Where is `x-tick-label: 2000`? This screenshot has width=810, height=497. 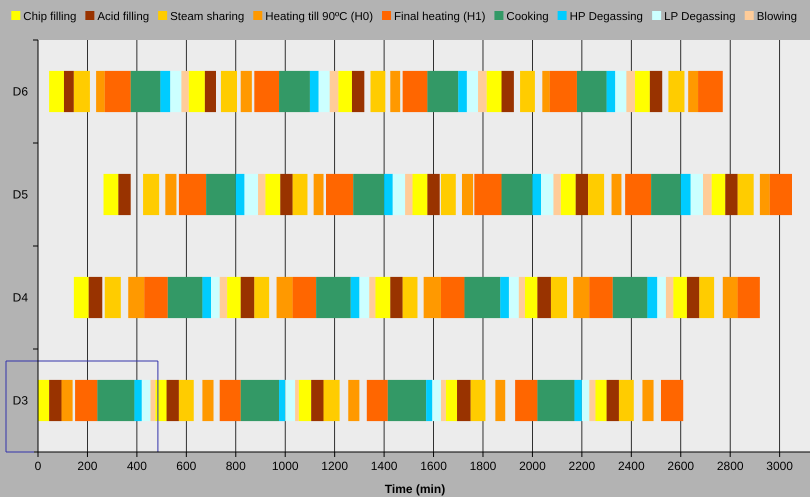 x-tick-label: 2000 is located at coordinates (532, 466).